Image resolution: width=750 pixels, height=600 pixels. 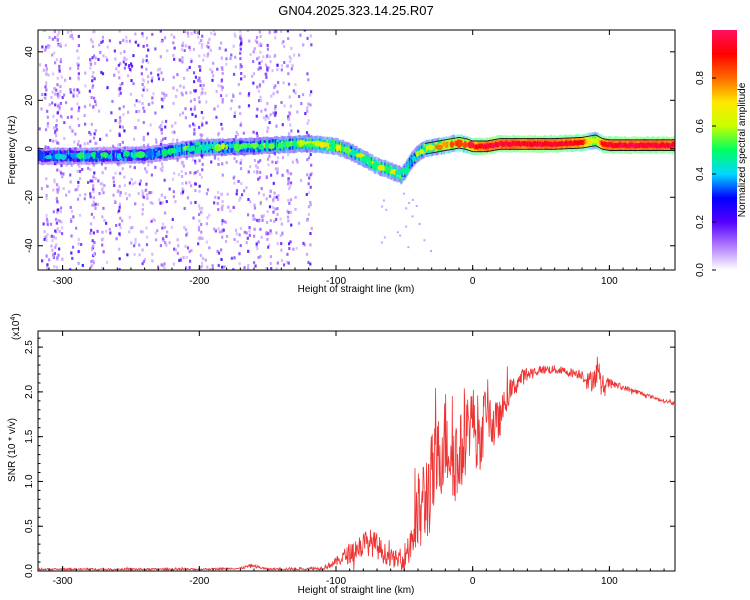 I want to click on snr-y-tick-label: 1.5, so click(x=29, y=436).